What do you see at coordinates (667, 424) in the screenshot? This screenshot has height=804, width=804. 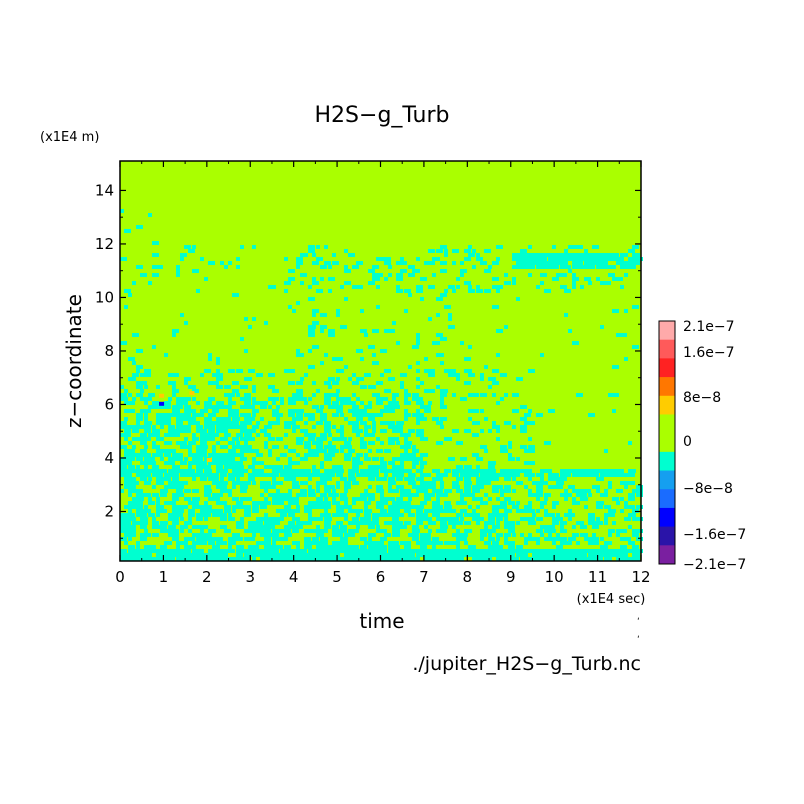 I see `colorbar-segment` at bounding box center [667, 424].